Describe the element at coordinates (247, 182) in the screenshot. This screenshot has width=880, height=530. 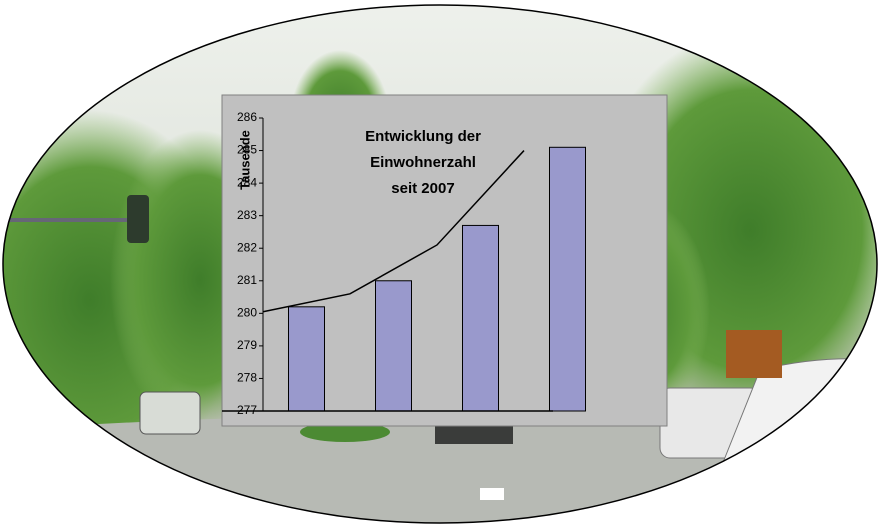
I see `y-tick-label: 284` at that location.